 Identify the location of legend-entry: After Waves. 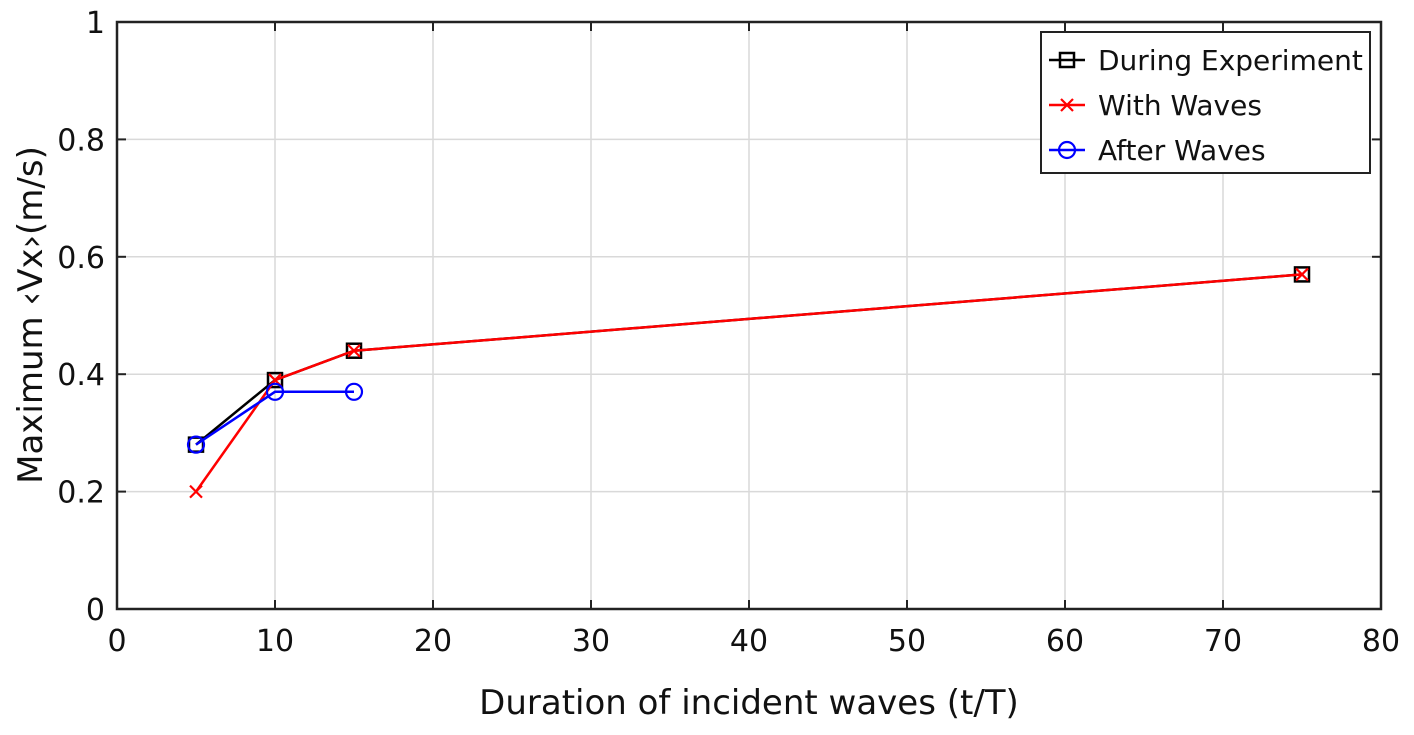
(1157, 150).